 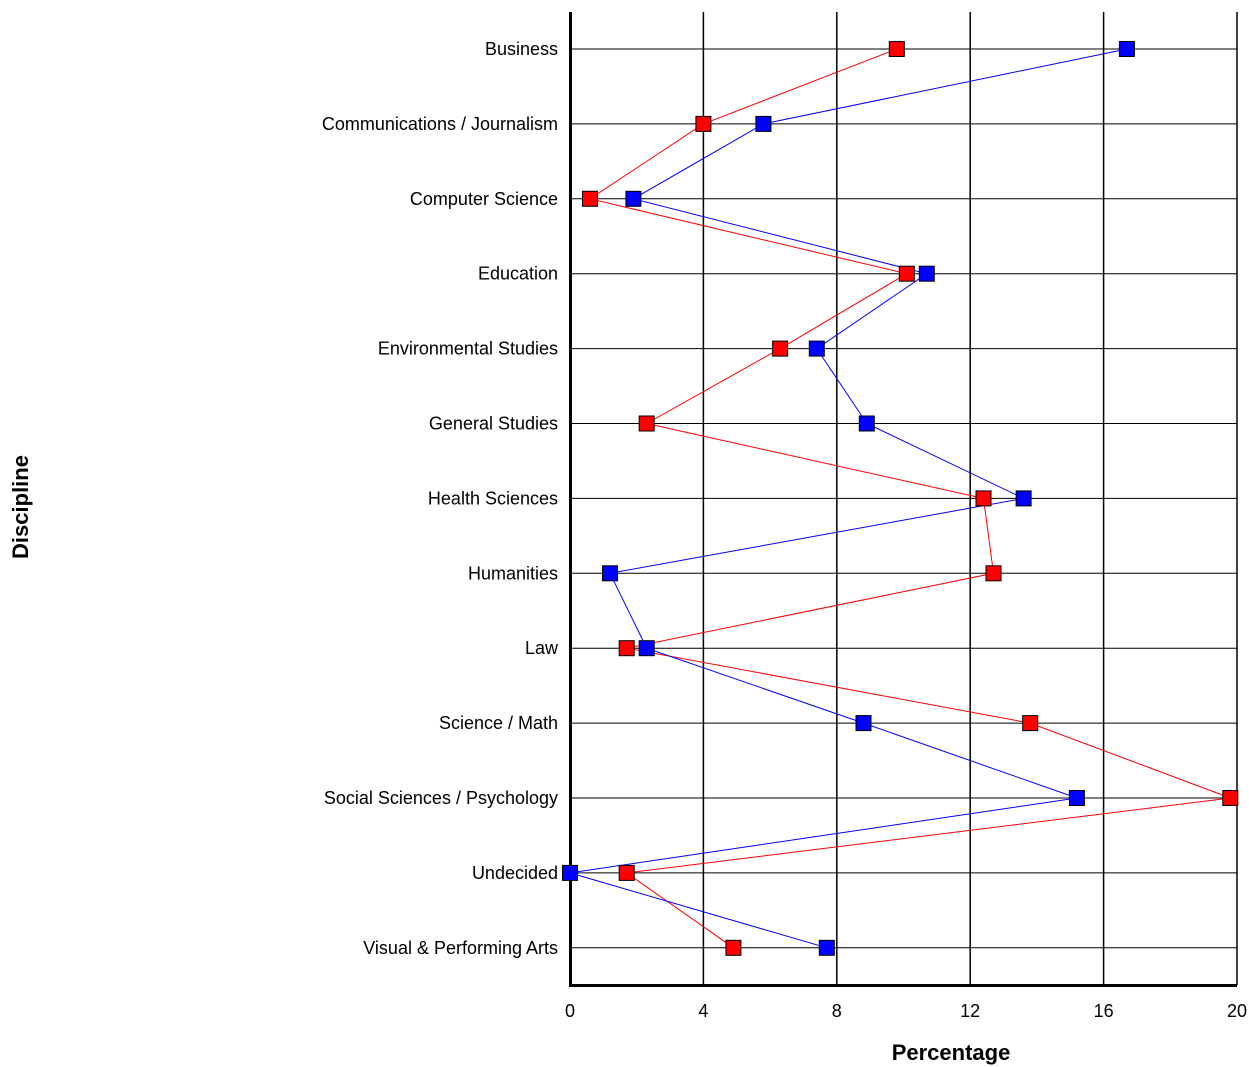 I want to click on category-label: Visual & Performing Arts, so click(x=460, y=948).